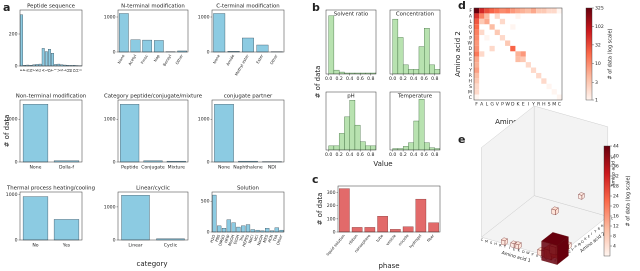  I want to click on y-tick-label: G, so click(569, 252).